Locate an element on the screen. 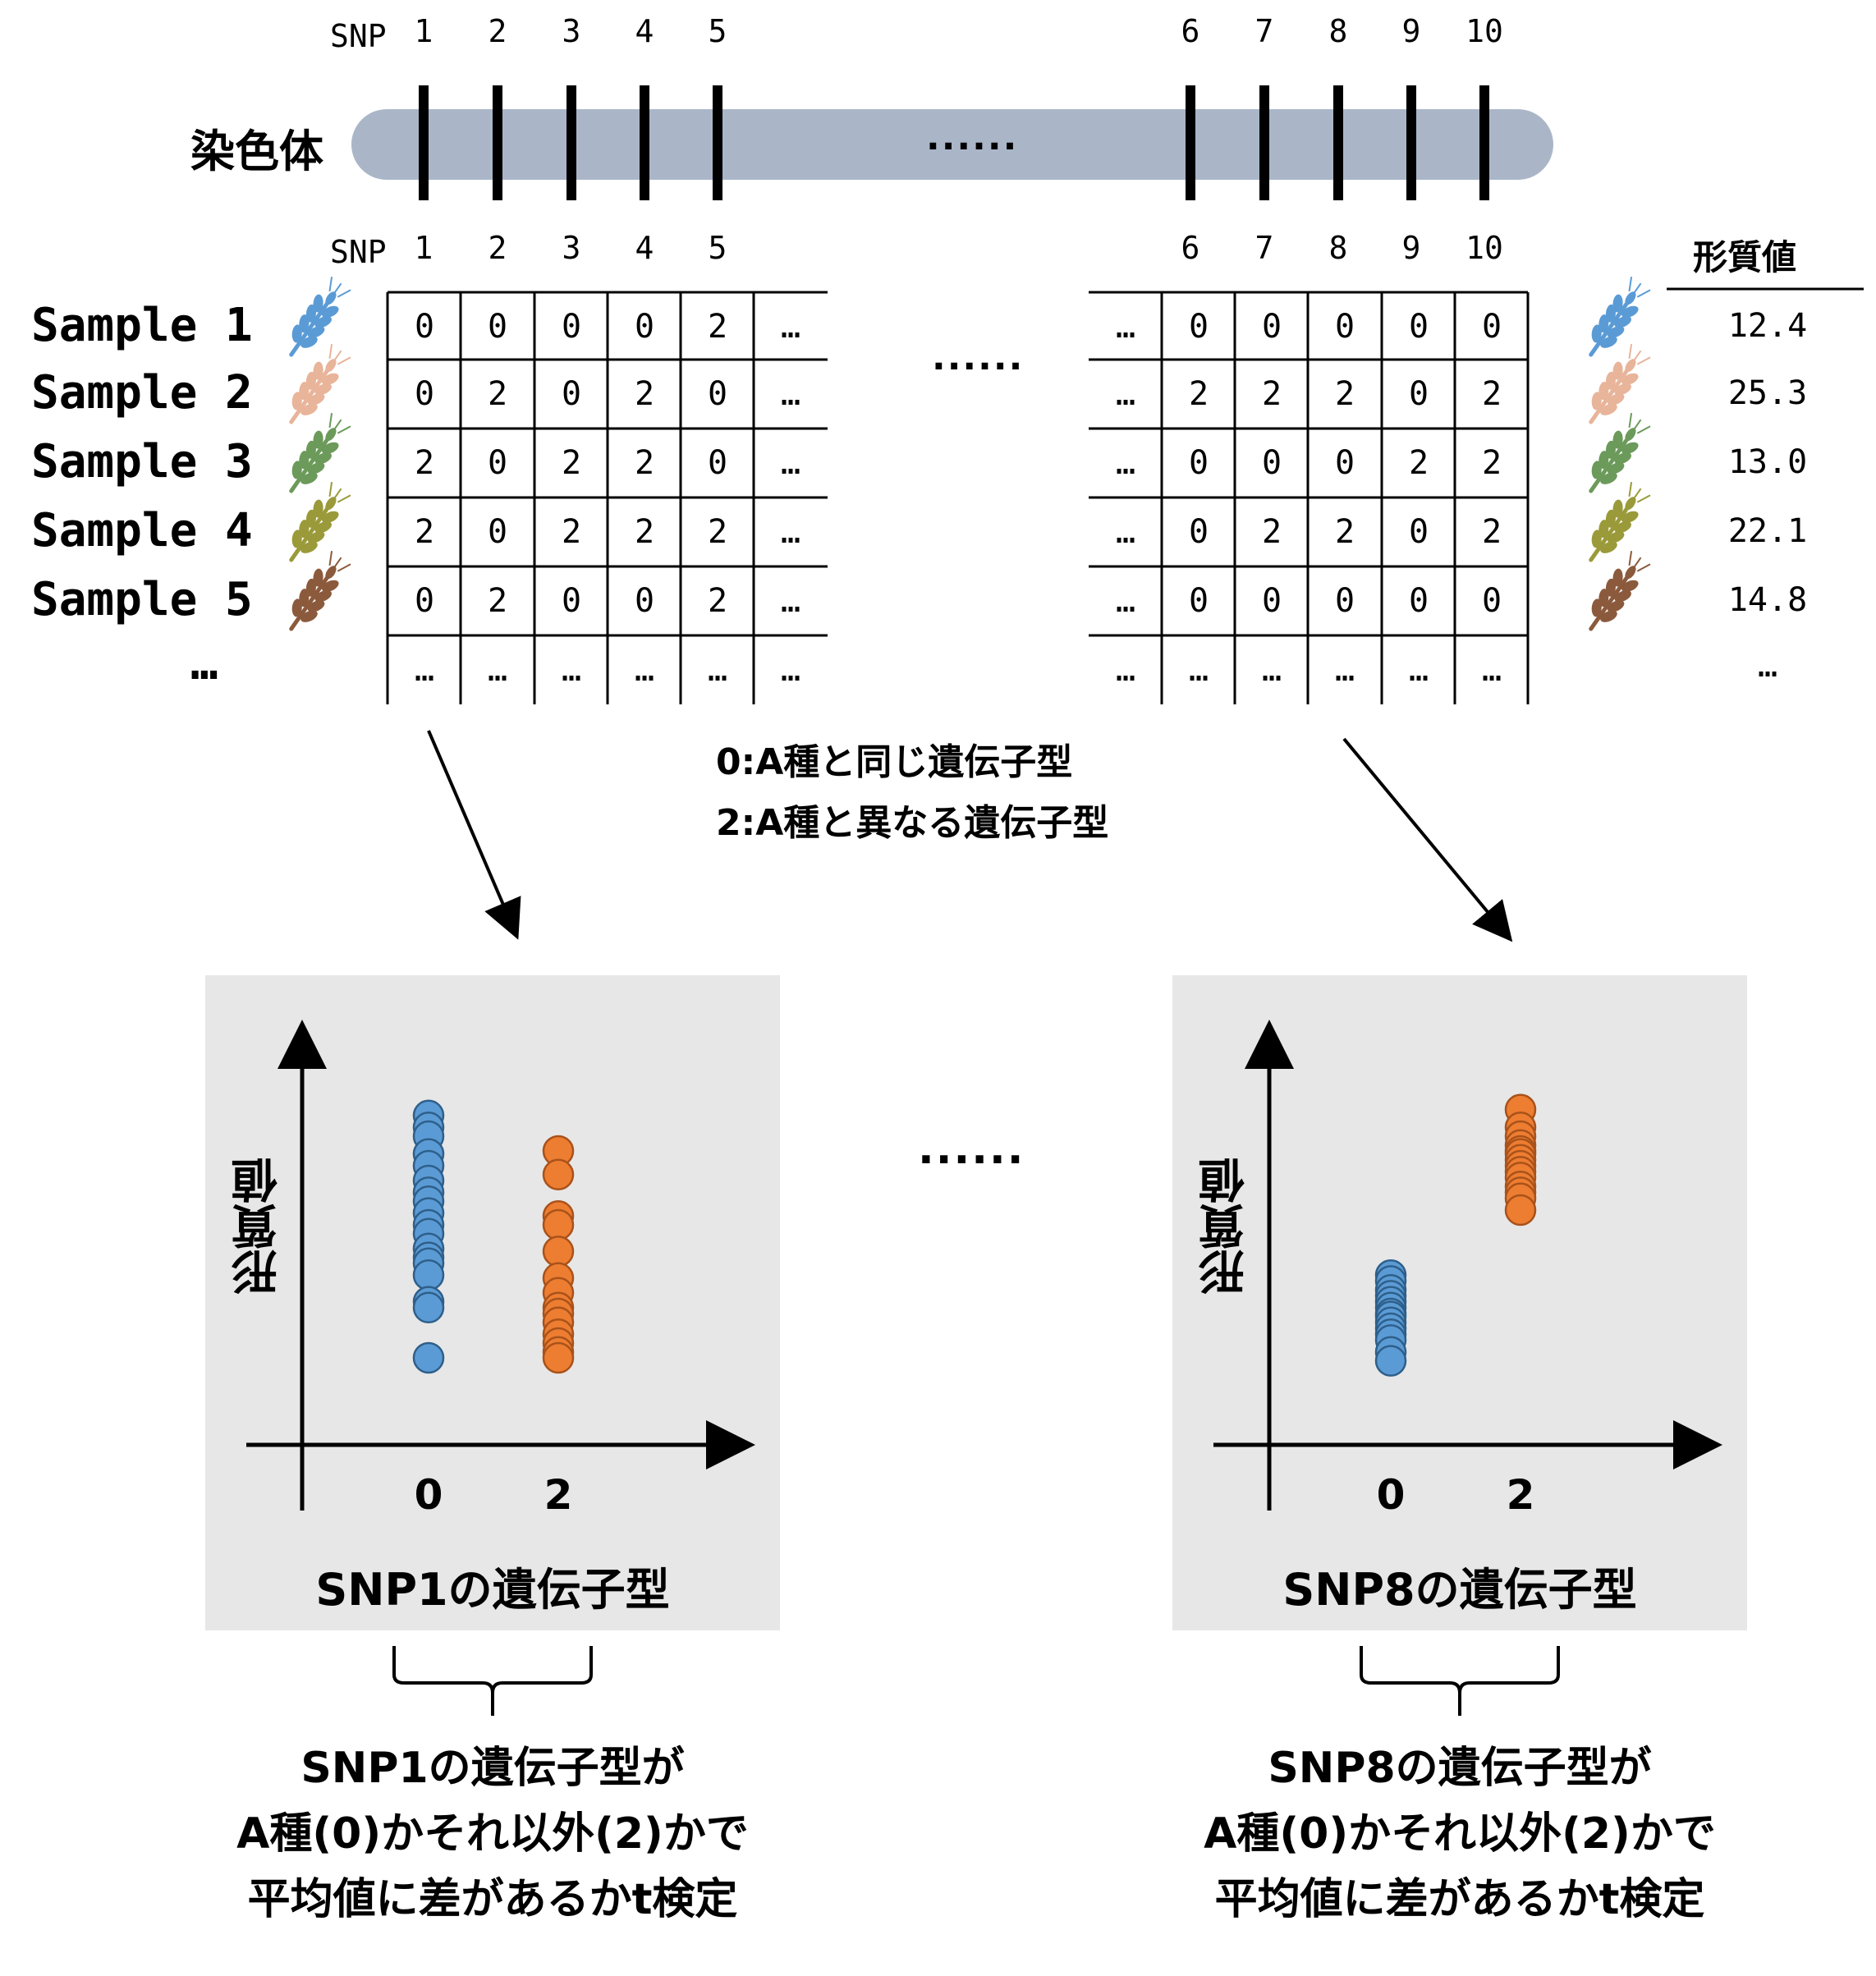  snp-number-top: 1 is located at coordinates (423, 31).